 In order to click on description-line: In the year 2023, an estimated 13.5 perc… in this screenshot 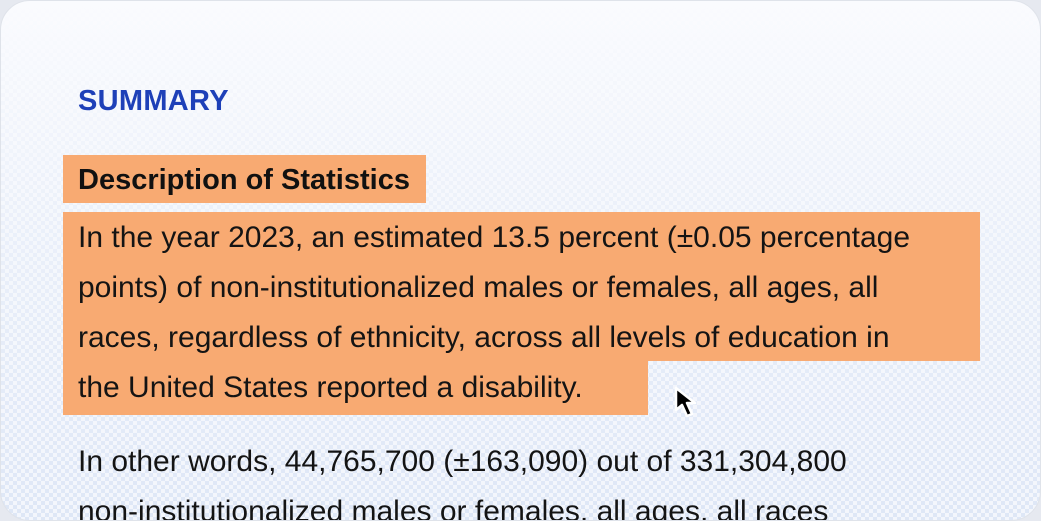, I will do `click(494, 237)`.